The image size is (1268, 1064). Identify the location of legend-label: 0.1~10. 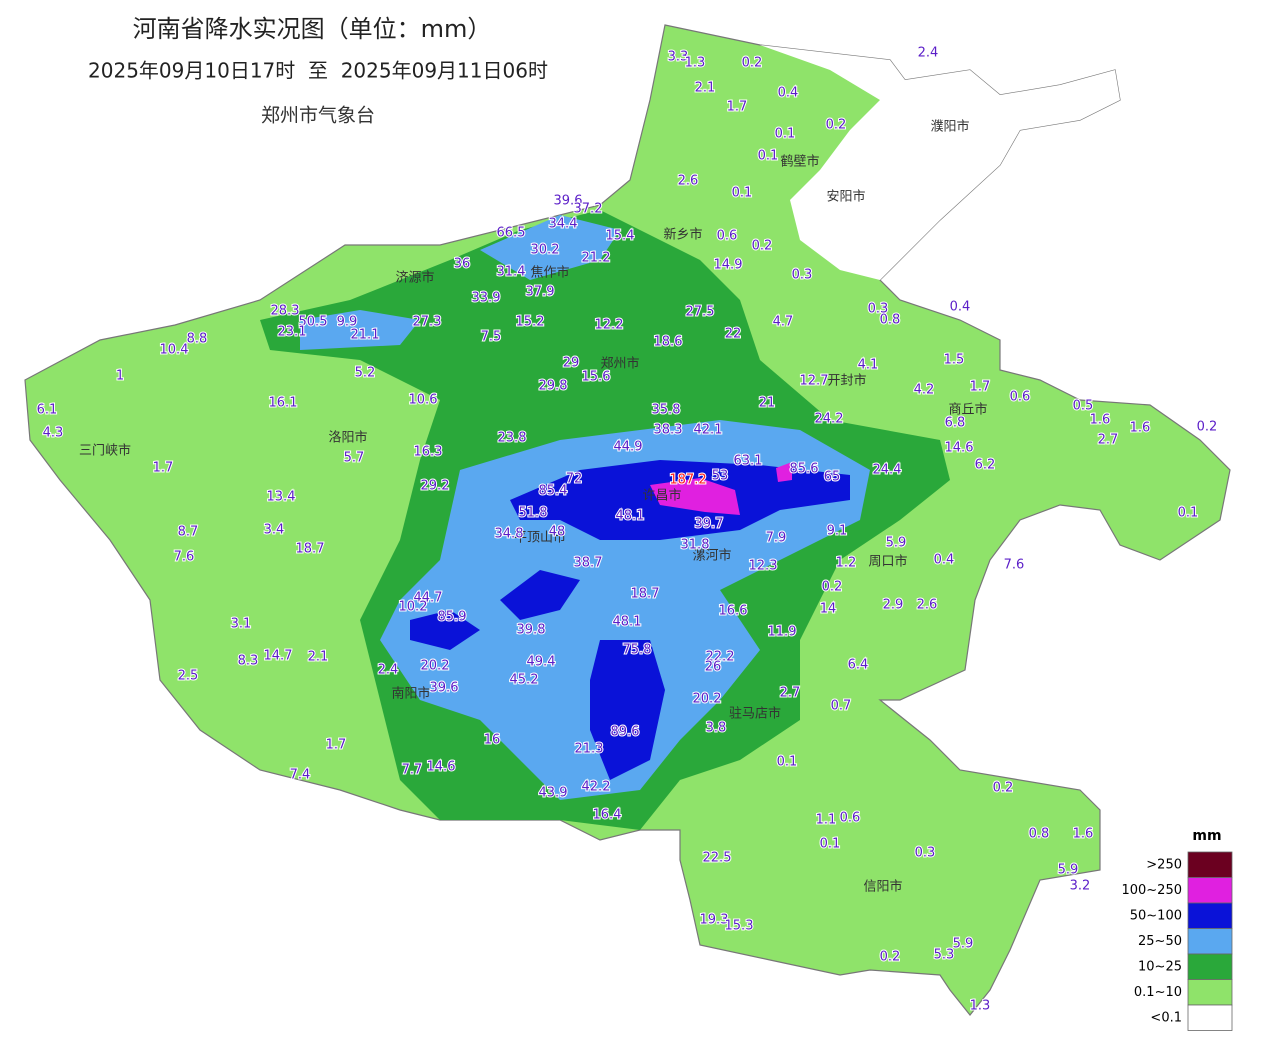
(1158, 992).